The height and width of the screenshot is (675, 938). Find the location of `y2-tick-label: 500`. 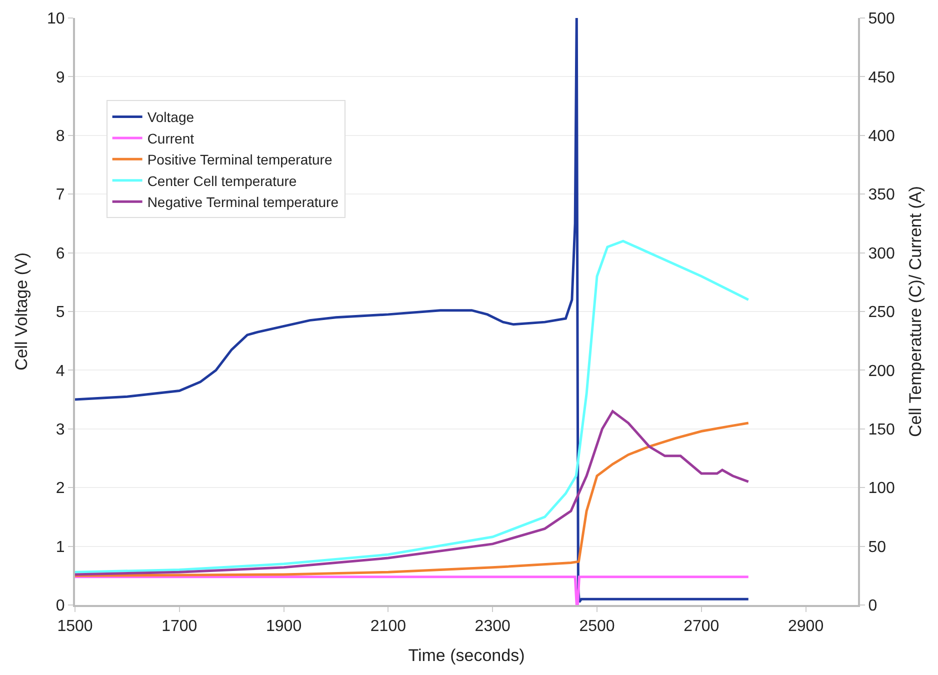

y2-tick-label: 500 is located at coordinates (881, 19).